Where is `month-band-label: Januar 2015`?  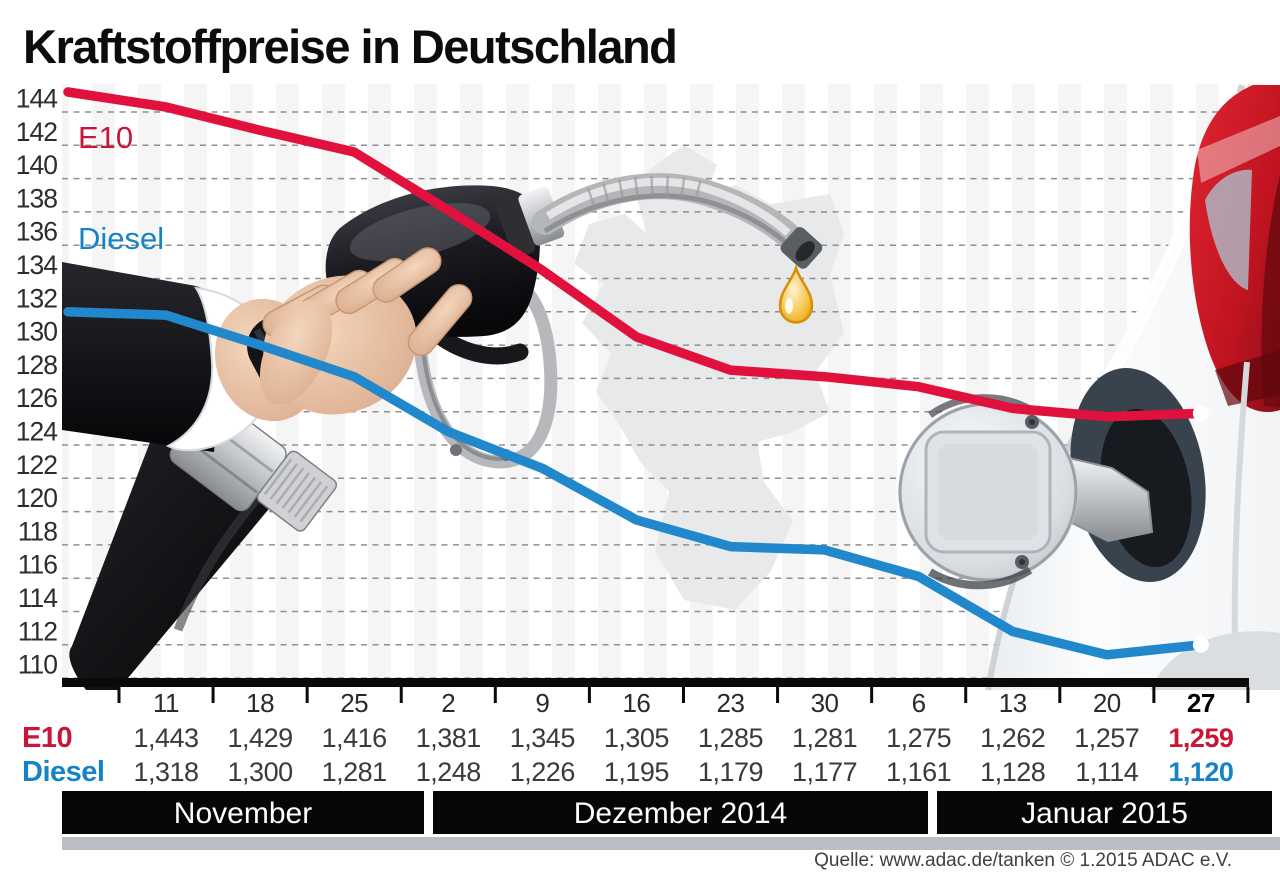
month-band-label: Januar 2015 is located at coordinates (1104, 813).